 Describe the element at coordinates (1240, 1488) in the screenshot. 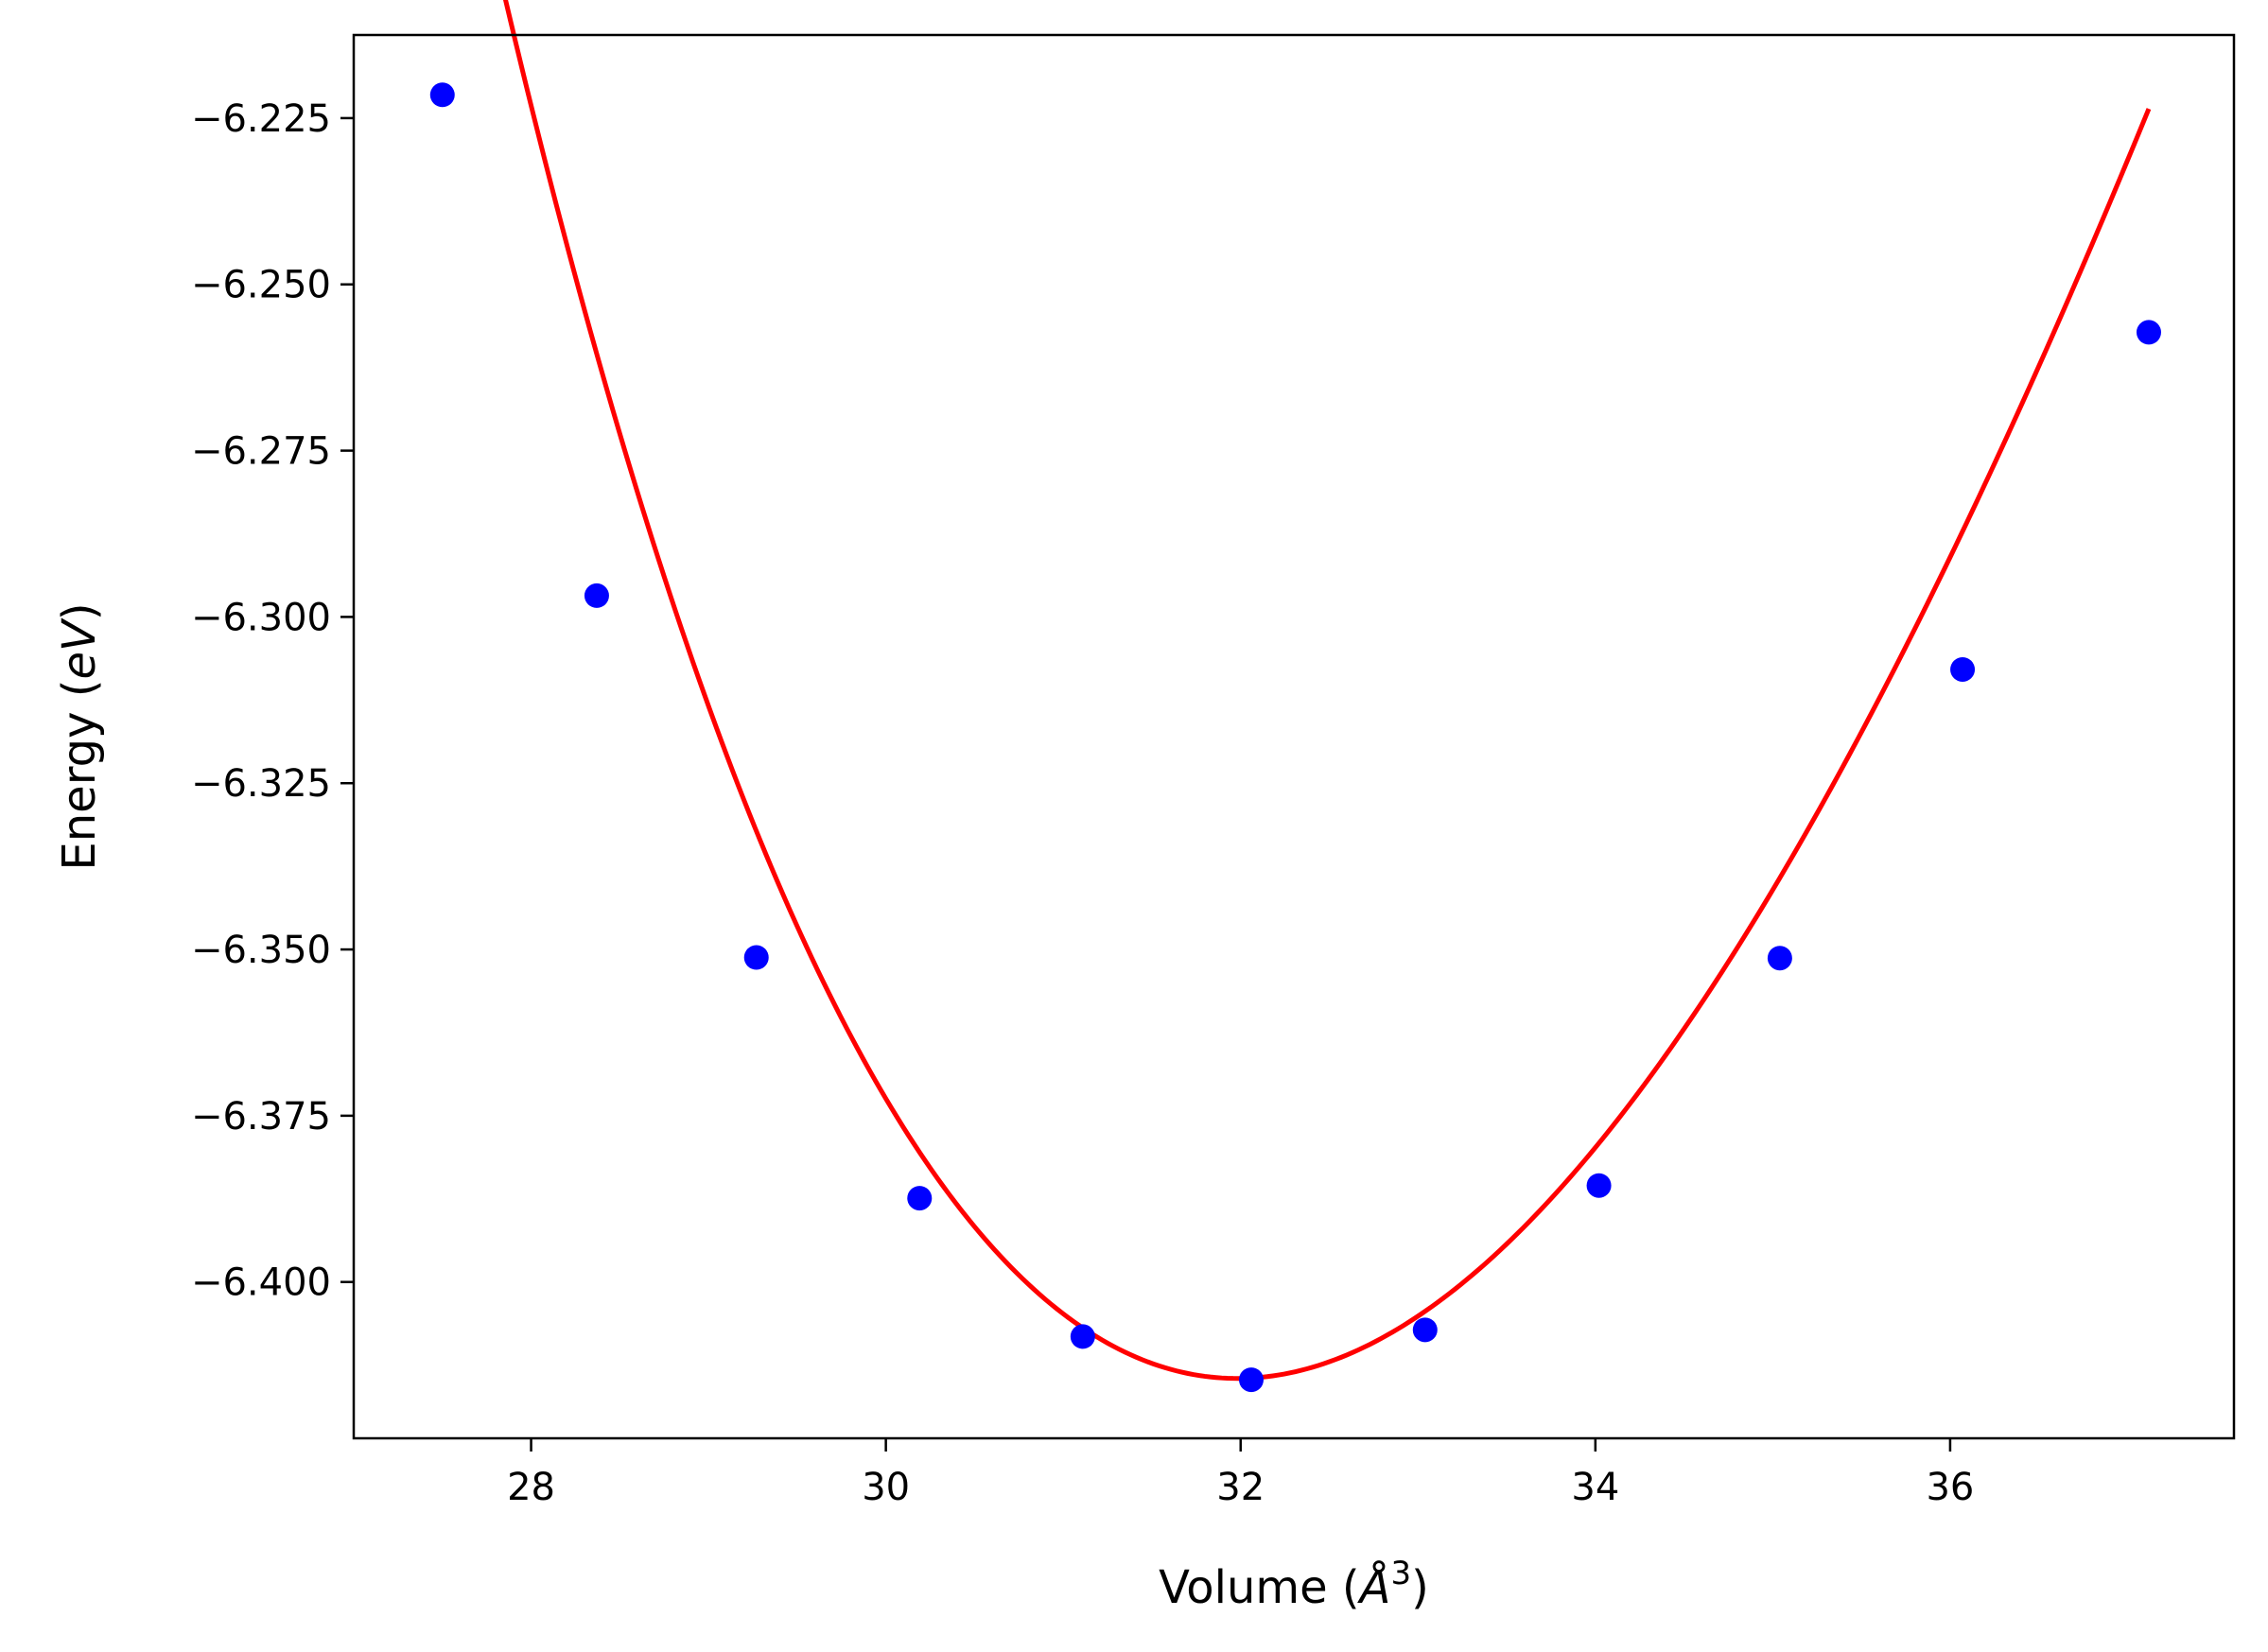

I see `x-tick-label: 32` at that location.